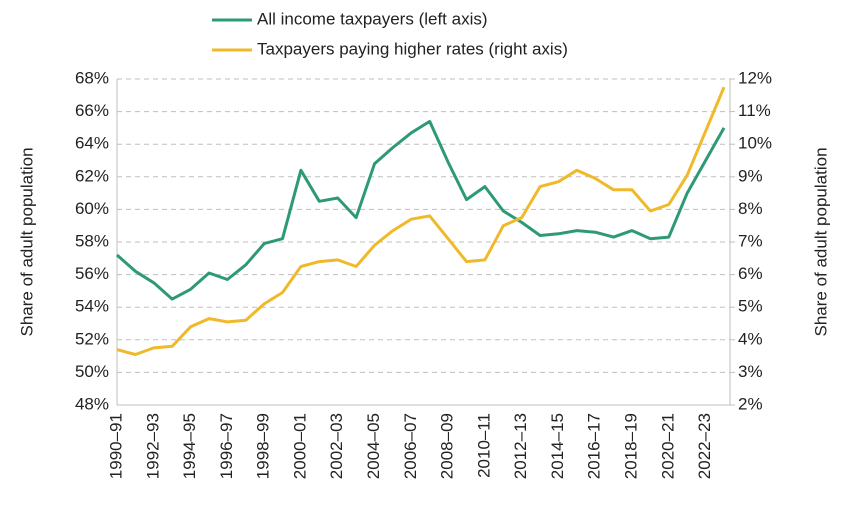  Describe the element at coordinates (520, 446) in the screenshot. I see `x-tick-label: 2012–13` at that location.